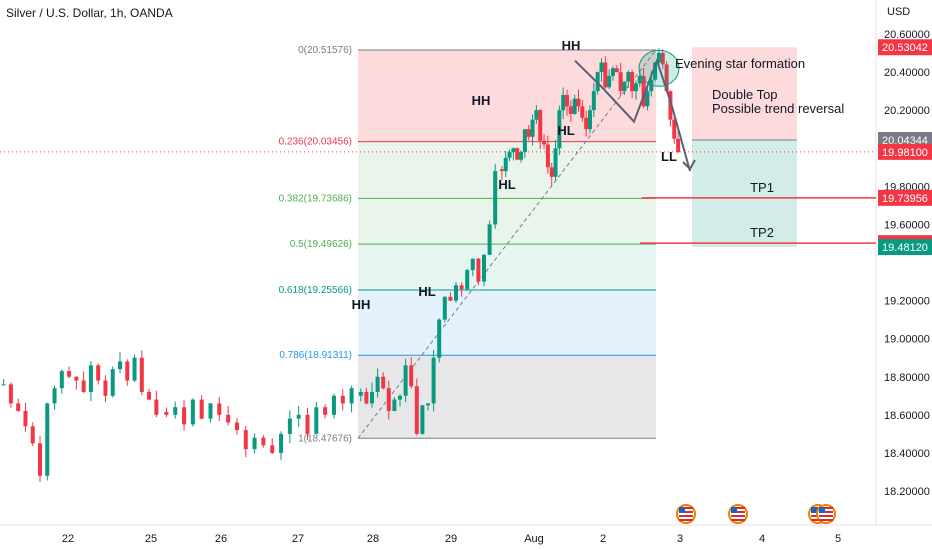  What do you see at coordinates (740, 63) in the screenshot?
I see `evening-star-annotation: Evening star formation` at bounding box center [740, 63].